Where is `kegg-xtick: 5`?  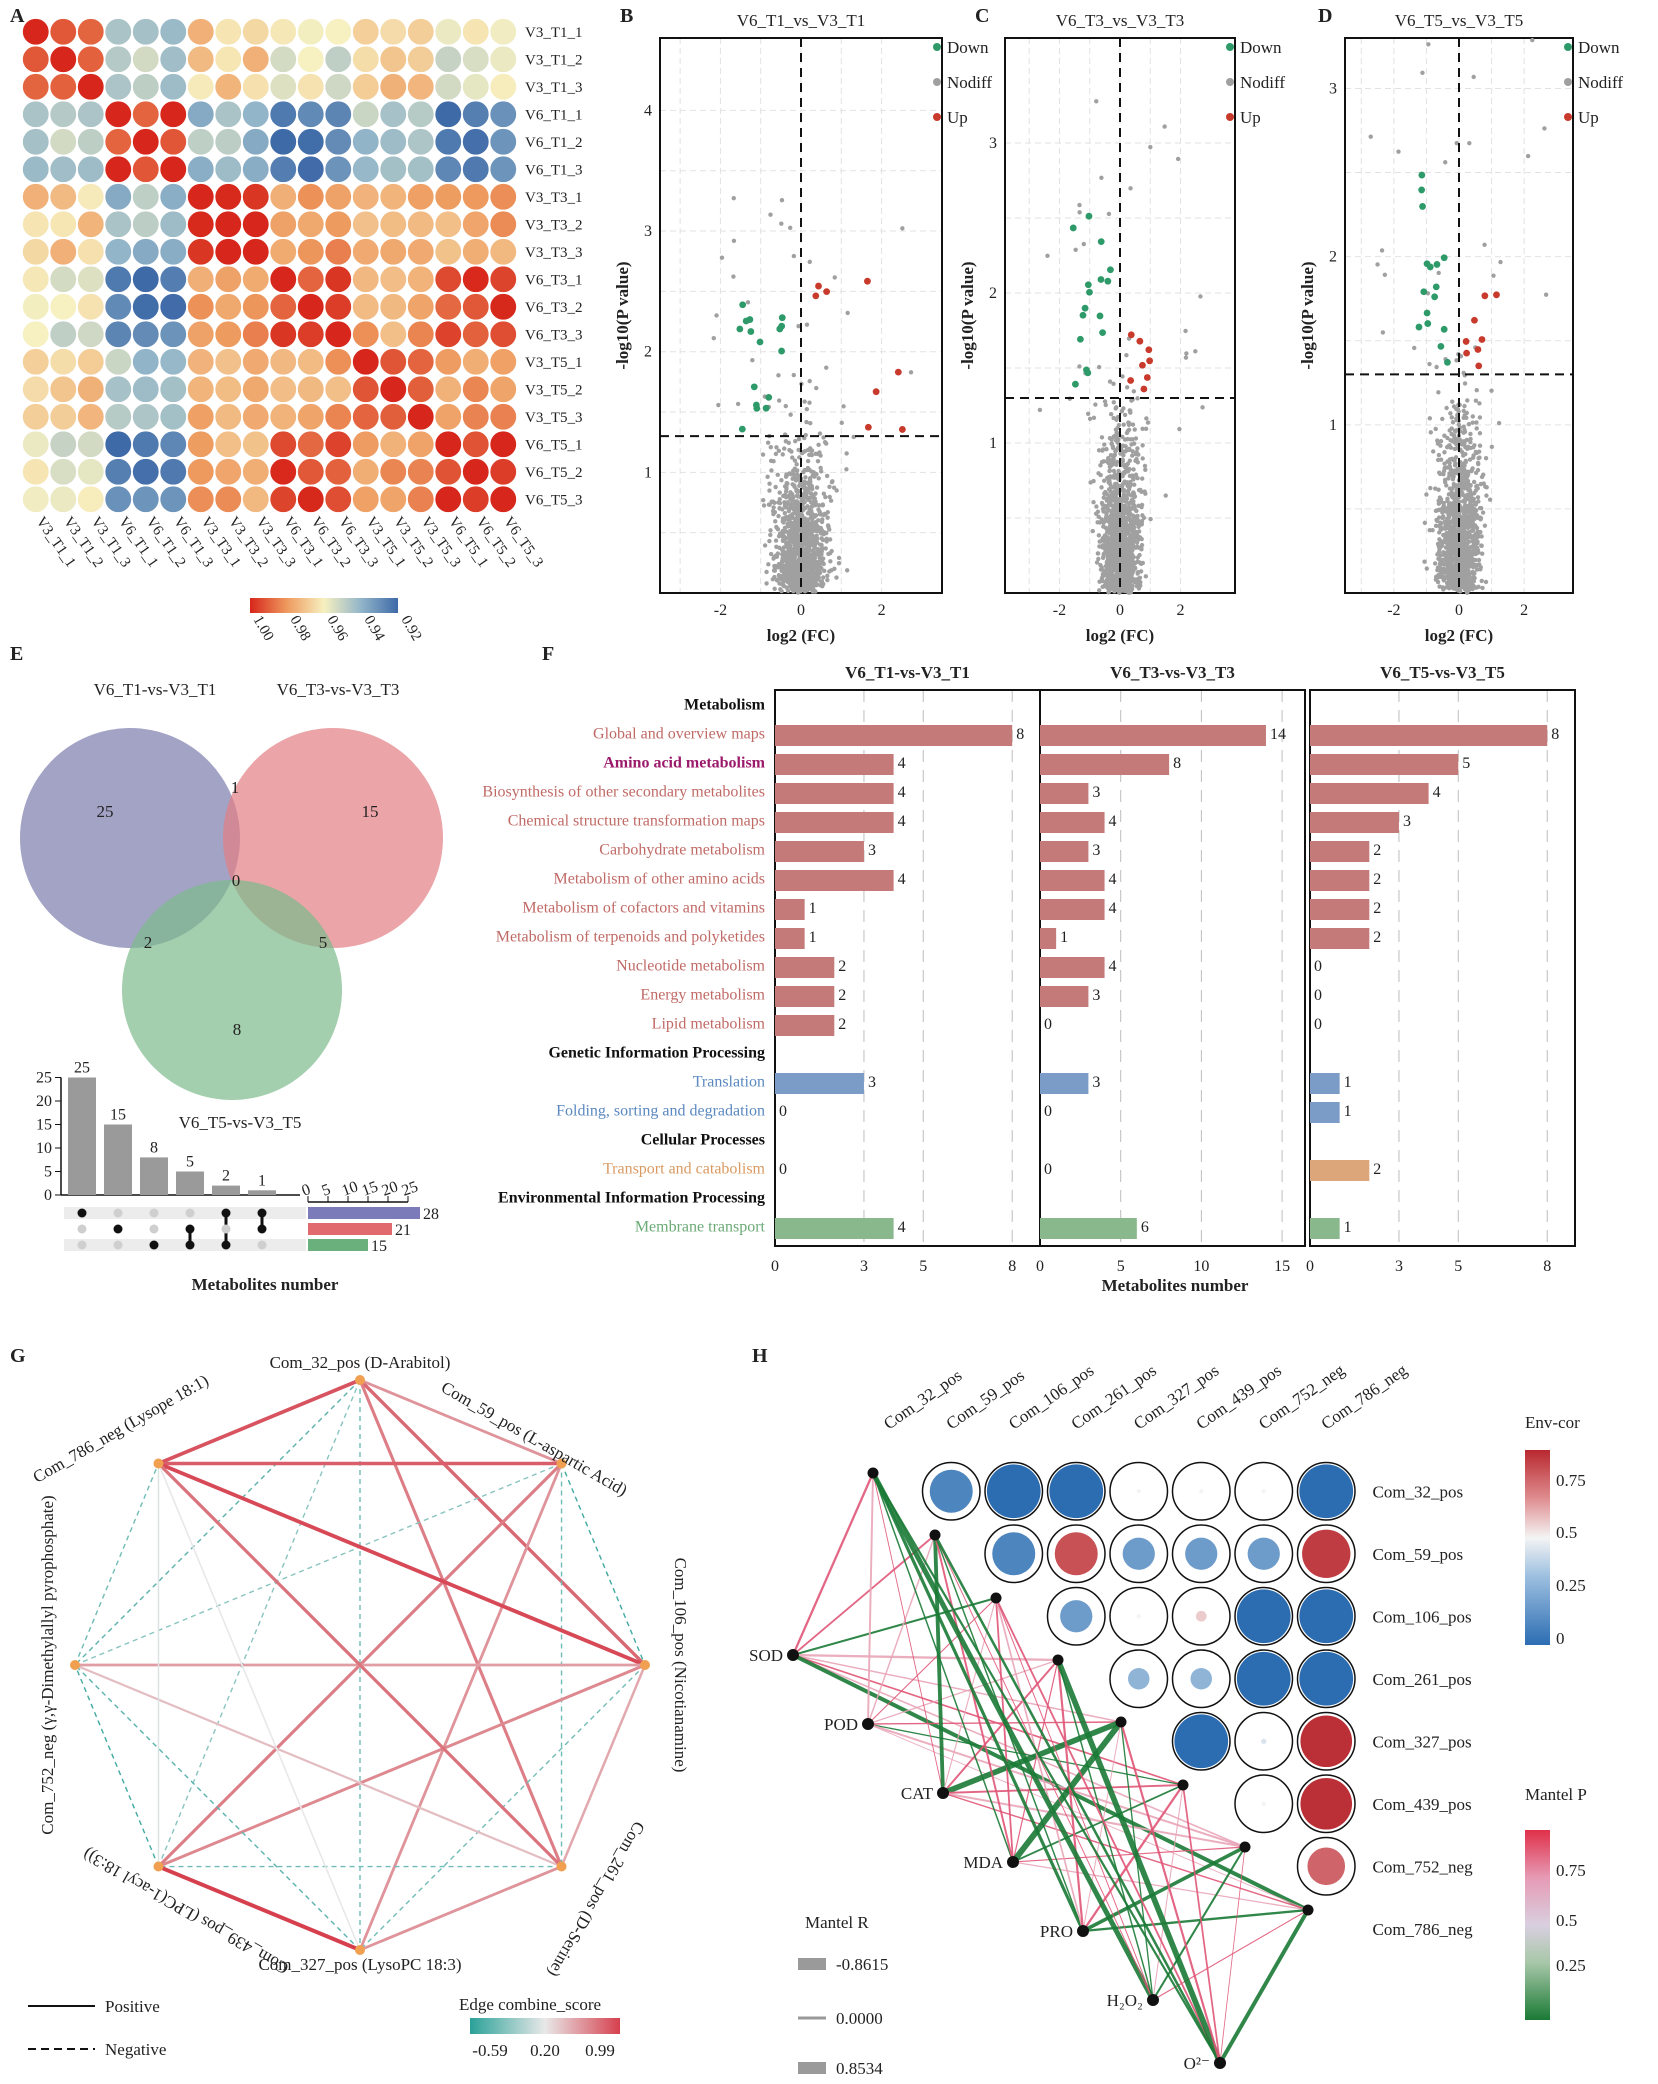
kegg-xtick: 5 is located at coordinates (1458, 1266).